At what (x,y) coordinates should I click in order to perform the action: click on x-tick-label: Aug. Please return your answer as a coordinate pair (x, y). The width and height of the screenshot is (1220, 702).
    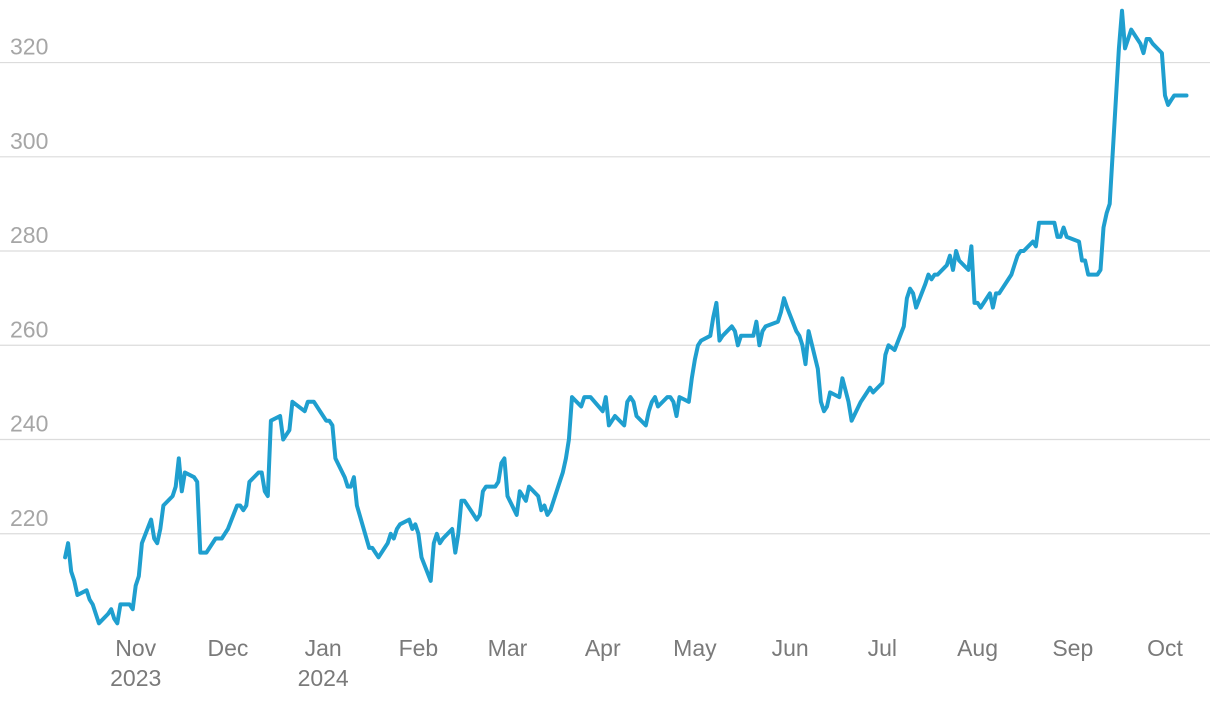
    Looking at the image, I should click on (977, 648).